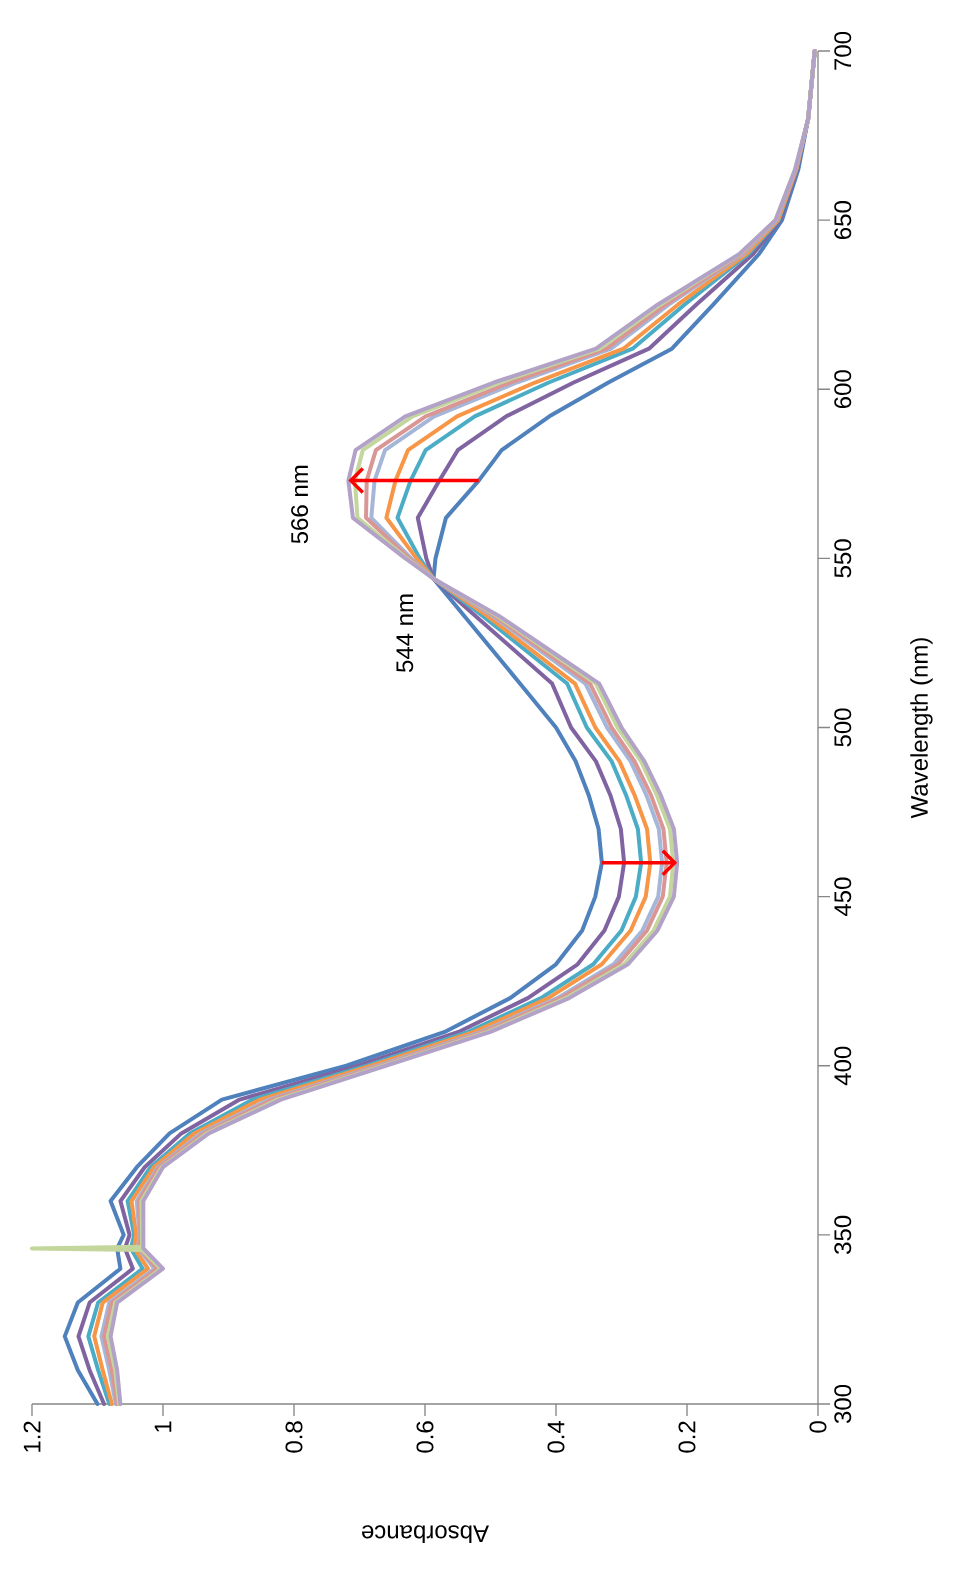 The height and width of the screenshot is (1590, 968). What do you see at coordinates (32, 1436) in the screenshot?
I see `x-tick-label: 1.2` at bounding box center [32, 1436].